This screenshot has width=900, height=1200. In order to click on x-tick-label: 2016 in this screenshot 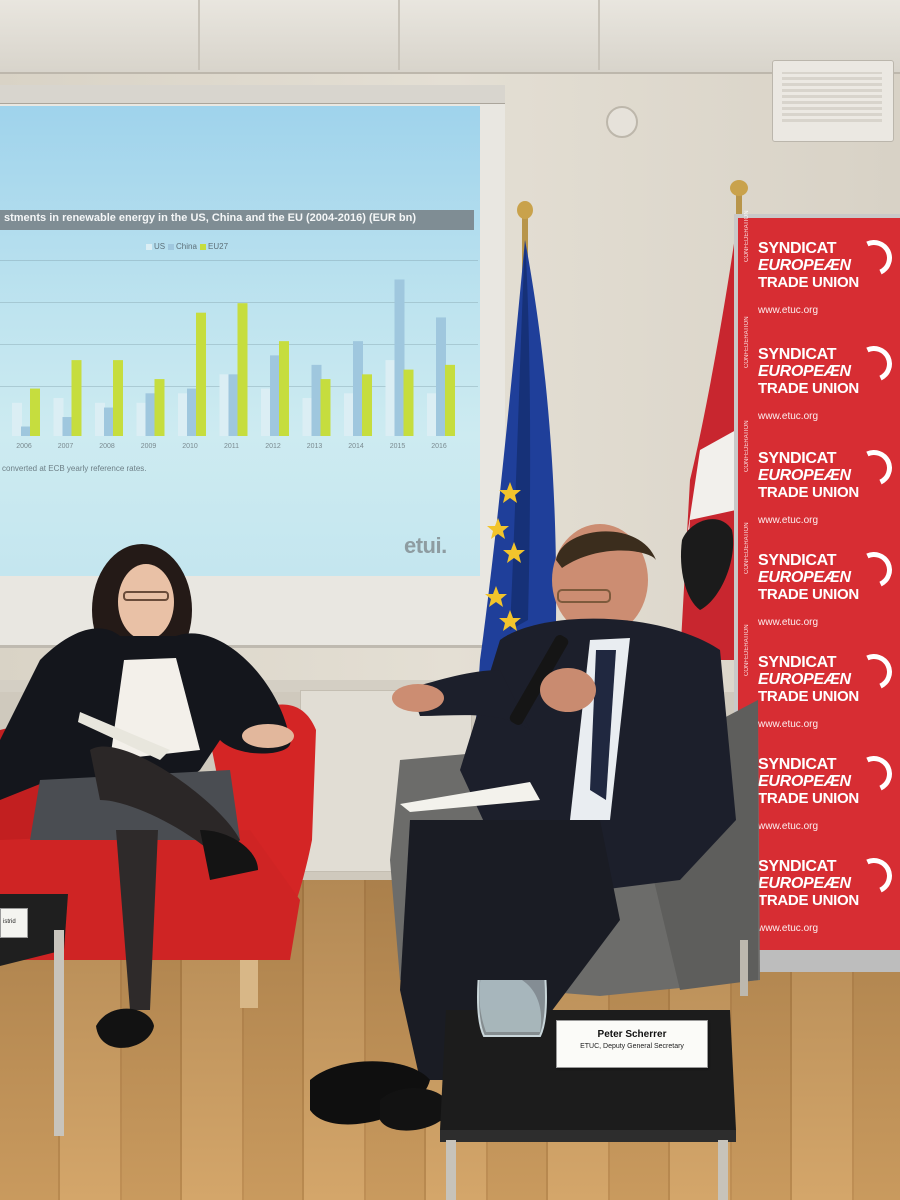, I will do `click(439, 446)`.